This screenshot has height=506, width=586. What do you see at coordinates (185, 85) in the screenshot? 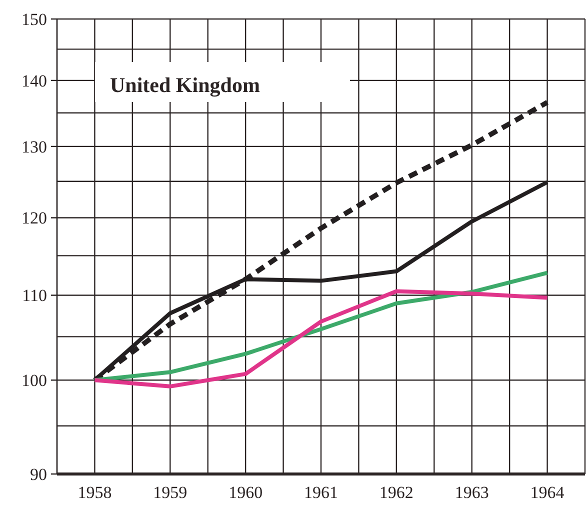
I see `text: United Kingdom` at bounding box center [185, 85].